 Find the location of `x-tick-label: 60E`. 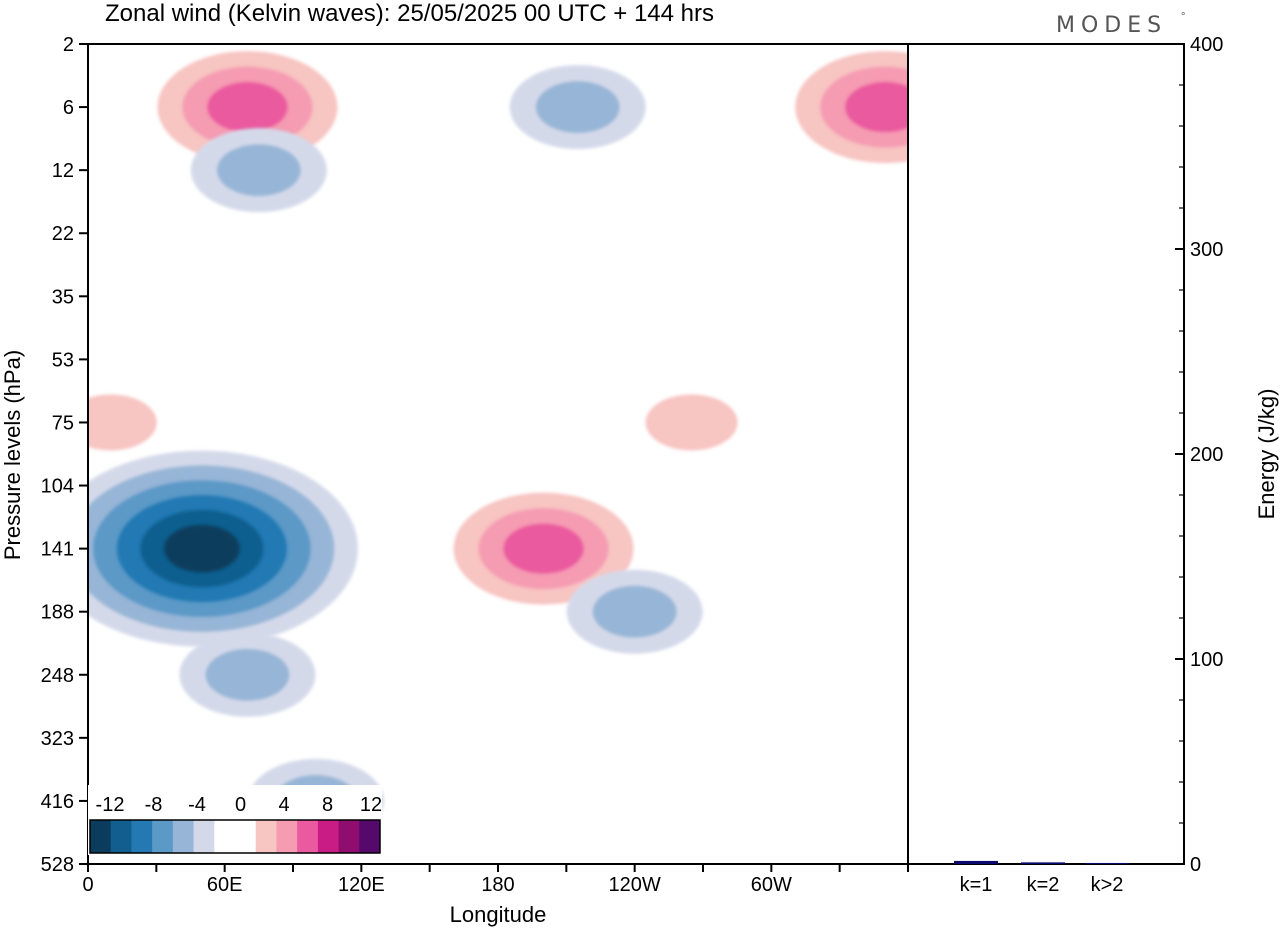

x-tick-label: 60E is located at coordinates (225, 885).